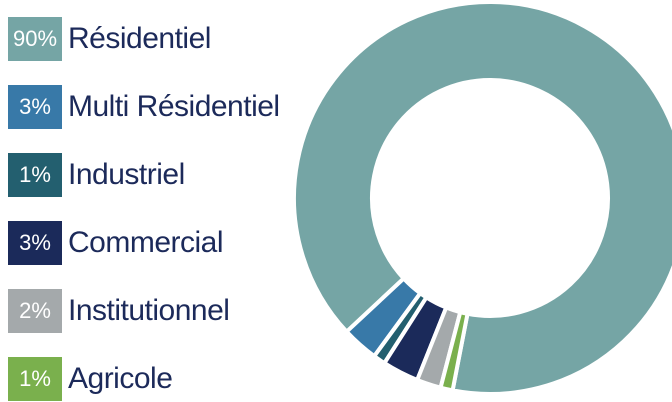 This screenshot has height=402, width=672. Describe the element at coordinates (454, 351) in the screenshot. I see `donut-slice` at that location.